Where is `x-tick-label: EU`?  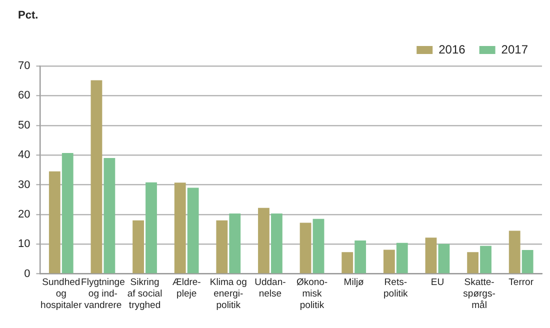 x-tick-label: EU is located at coordinates (437, 282).